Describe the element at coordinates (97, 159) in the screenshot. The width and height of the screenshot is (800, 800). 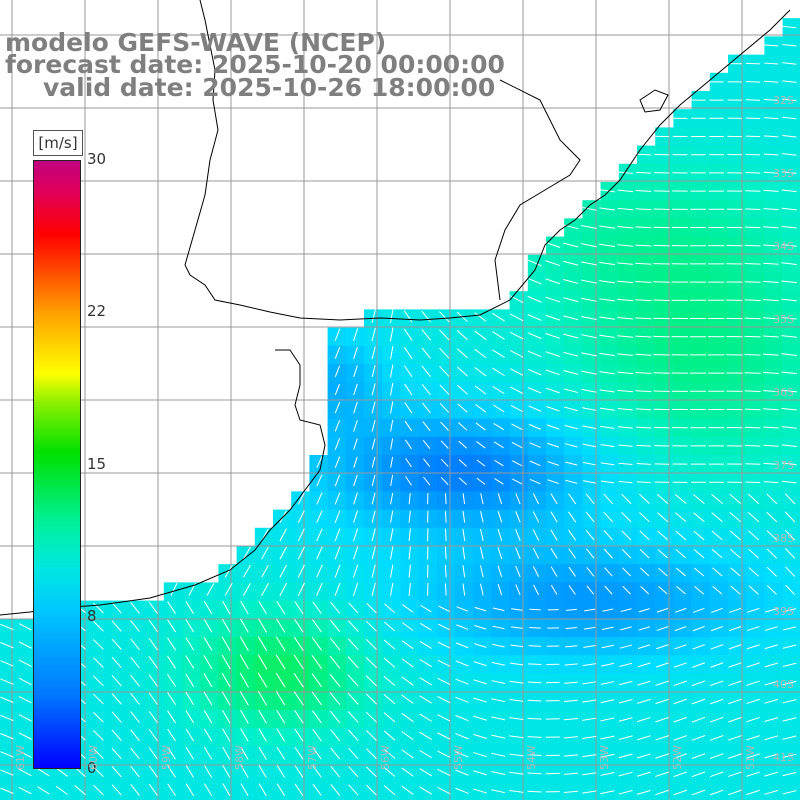
I see `colorbar-tick-30: 30` at that location.